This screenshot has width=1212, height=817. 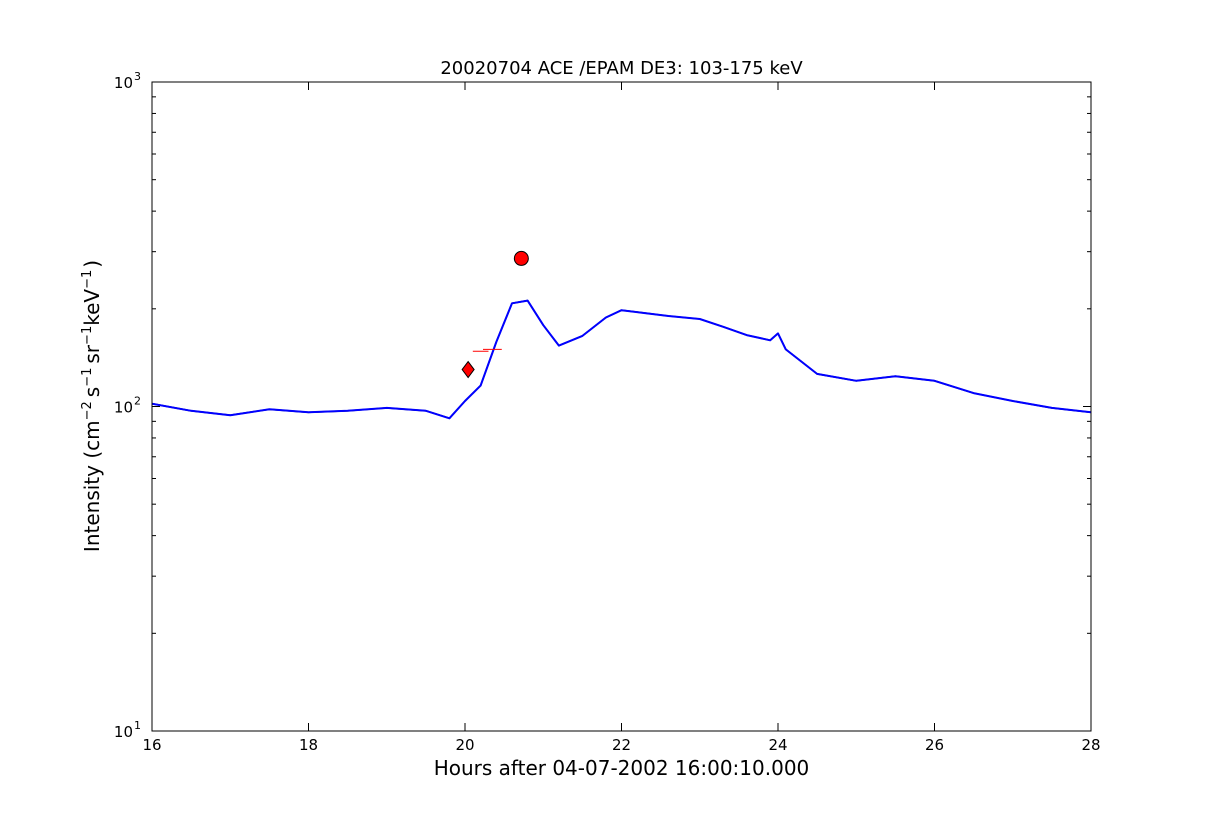 I want to click on x-tick-label: 22, so click(x=621, y=745).